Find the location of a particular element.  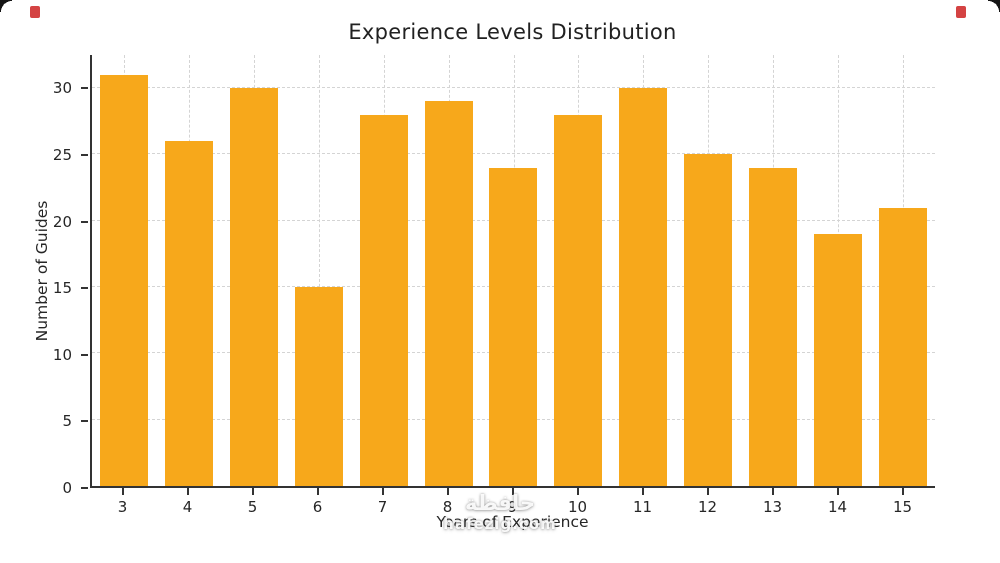

v-gridline is located at coordinates (319, 270).